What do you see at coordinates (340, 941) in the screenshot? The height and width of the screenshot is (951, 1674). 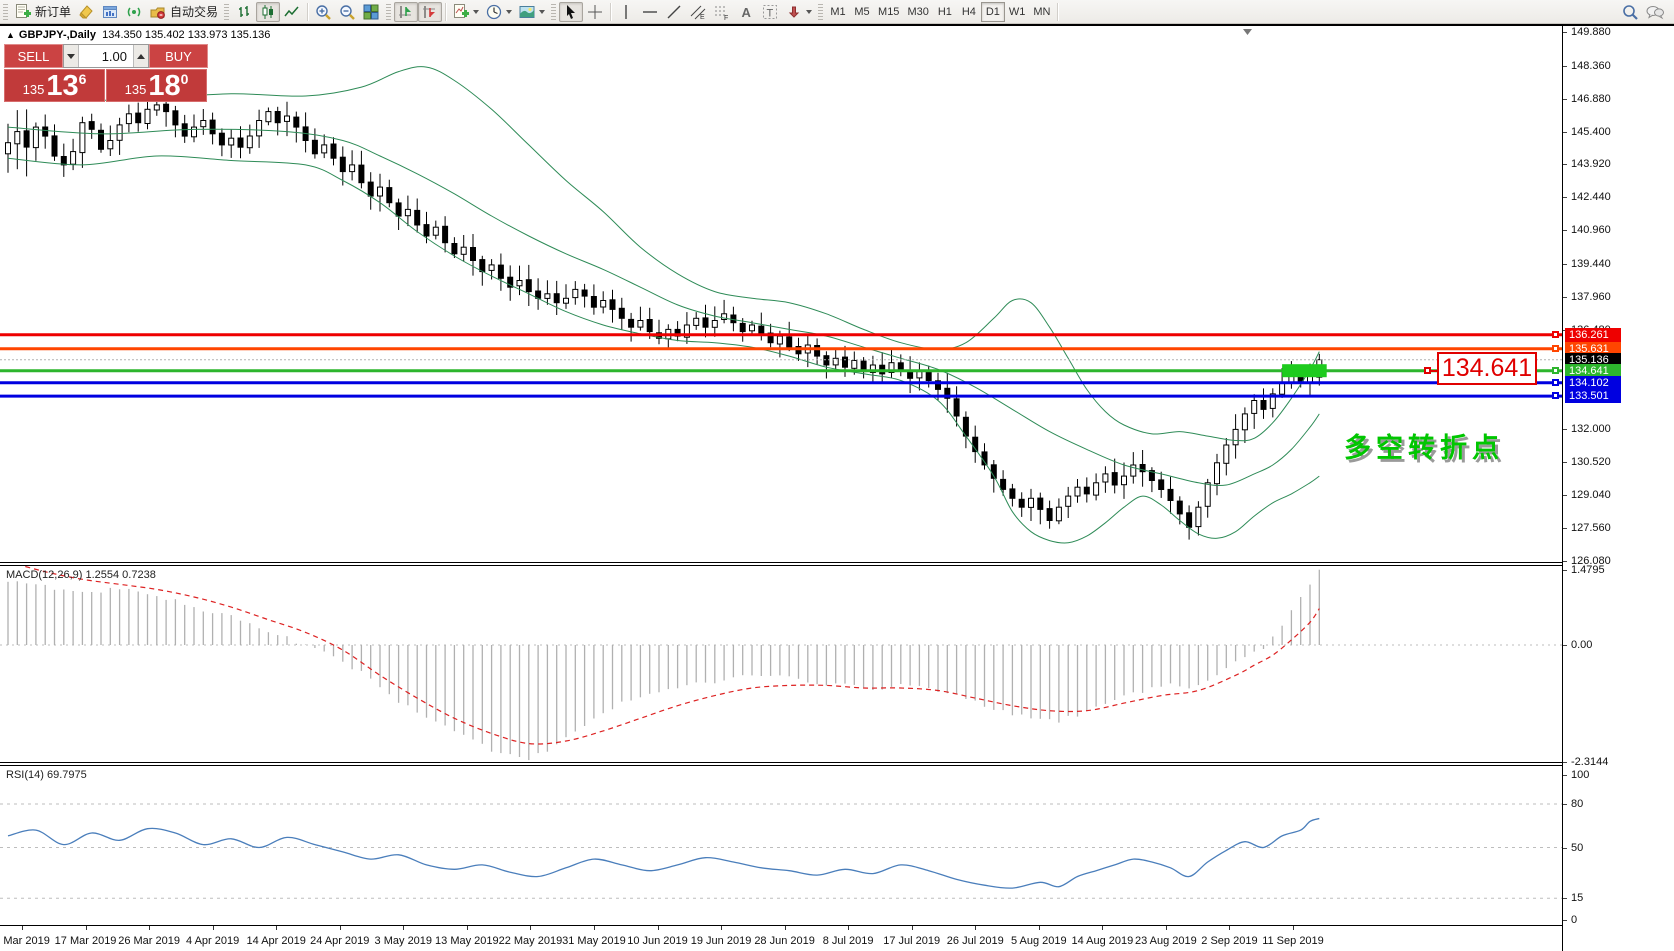 I see `date-label: 24 Apr 2019` at bounding box center [340, 941].